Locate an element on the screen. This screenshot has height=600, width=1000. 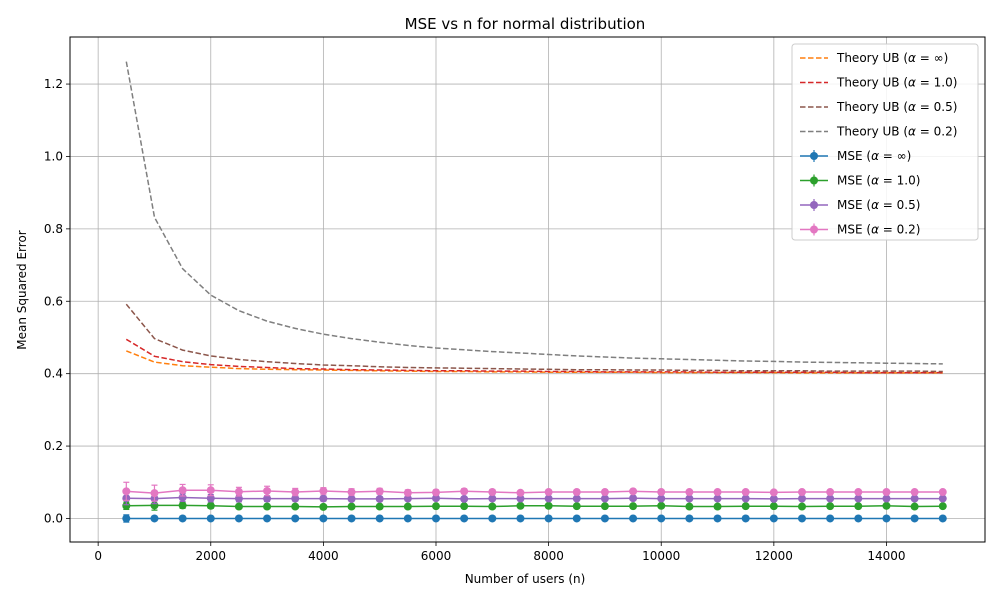
x-tick-label: 10000 is located at coordinates (661, 556).